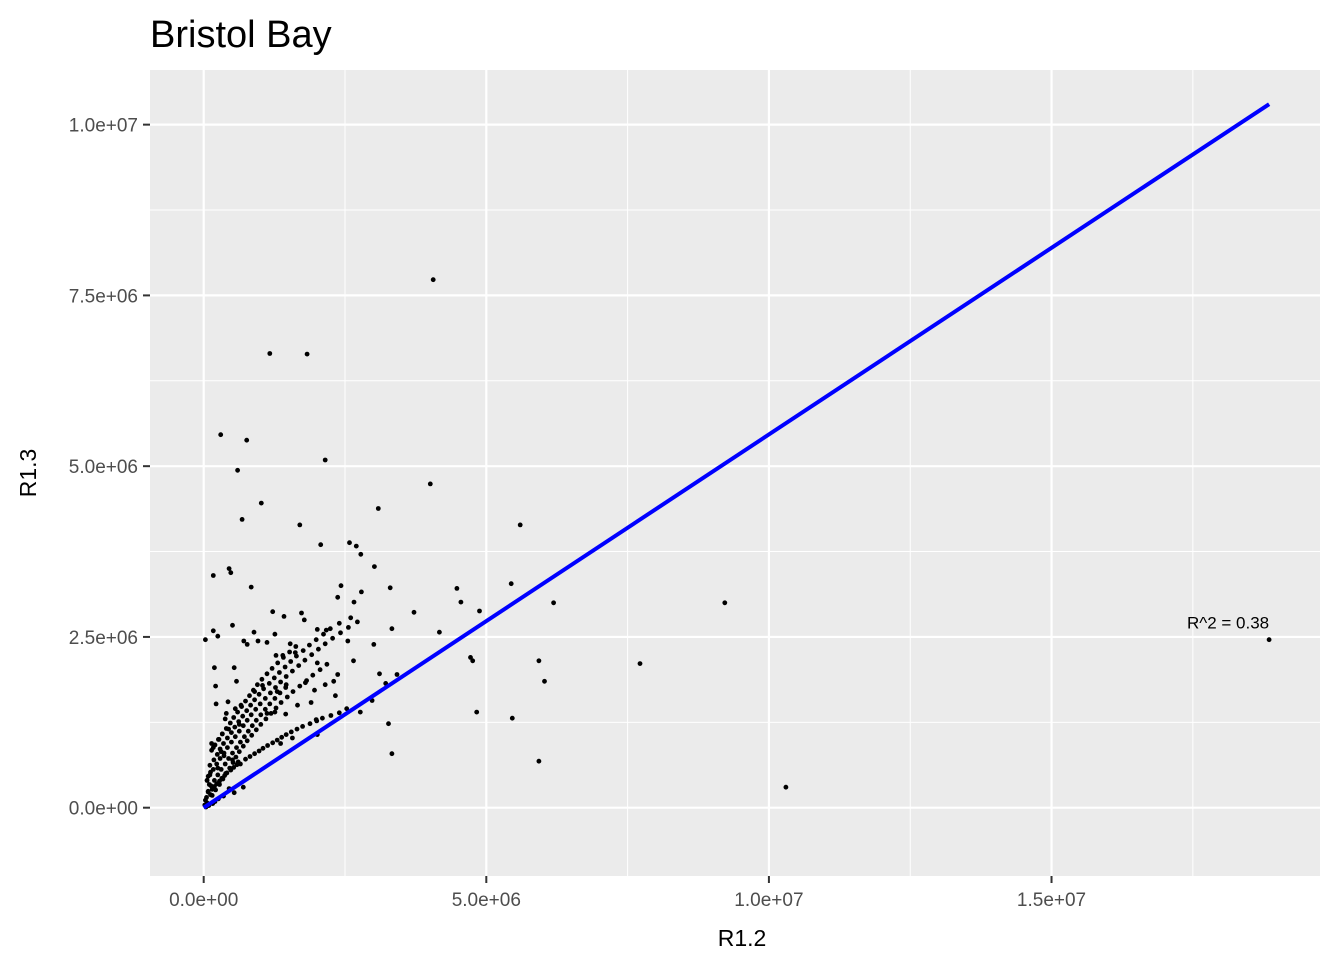 The image size is (1344, 960). I want to click on x-tick-label-2: 1.0e+07, so click(768, 900).